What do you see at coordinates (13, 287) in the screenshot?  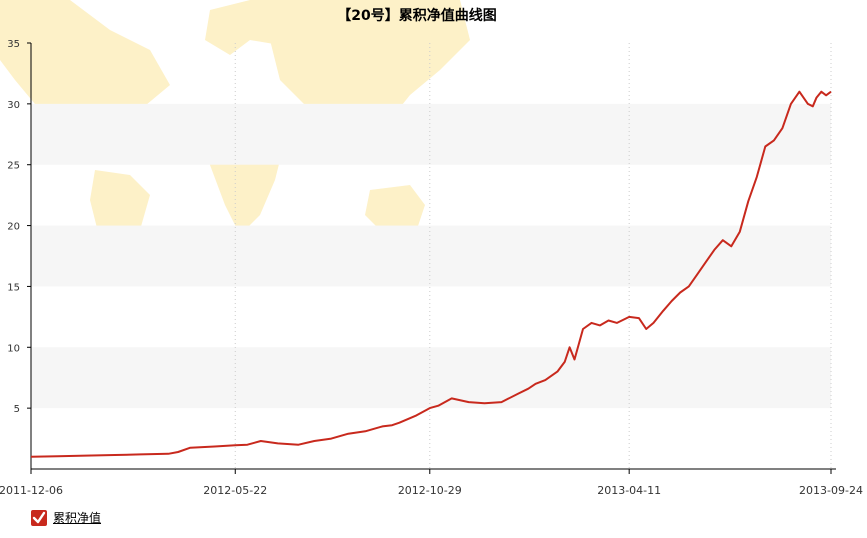 I see `y-tick-label: 15` at bounding box center [13, 287].